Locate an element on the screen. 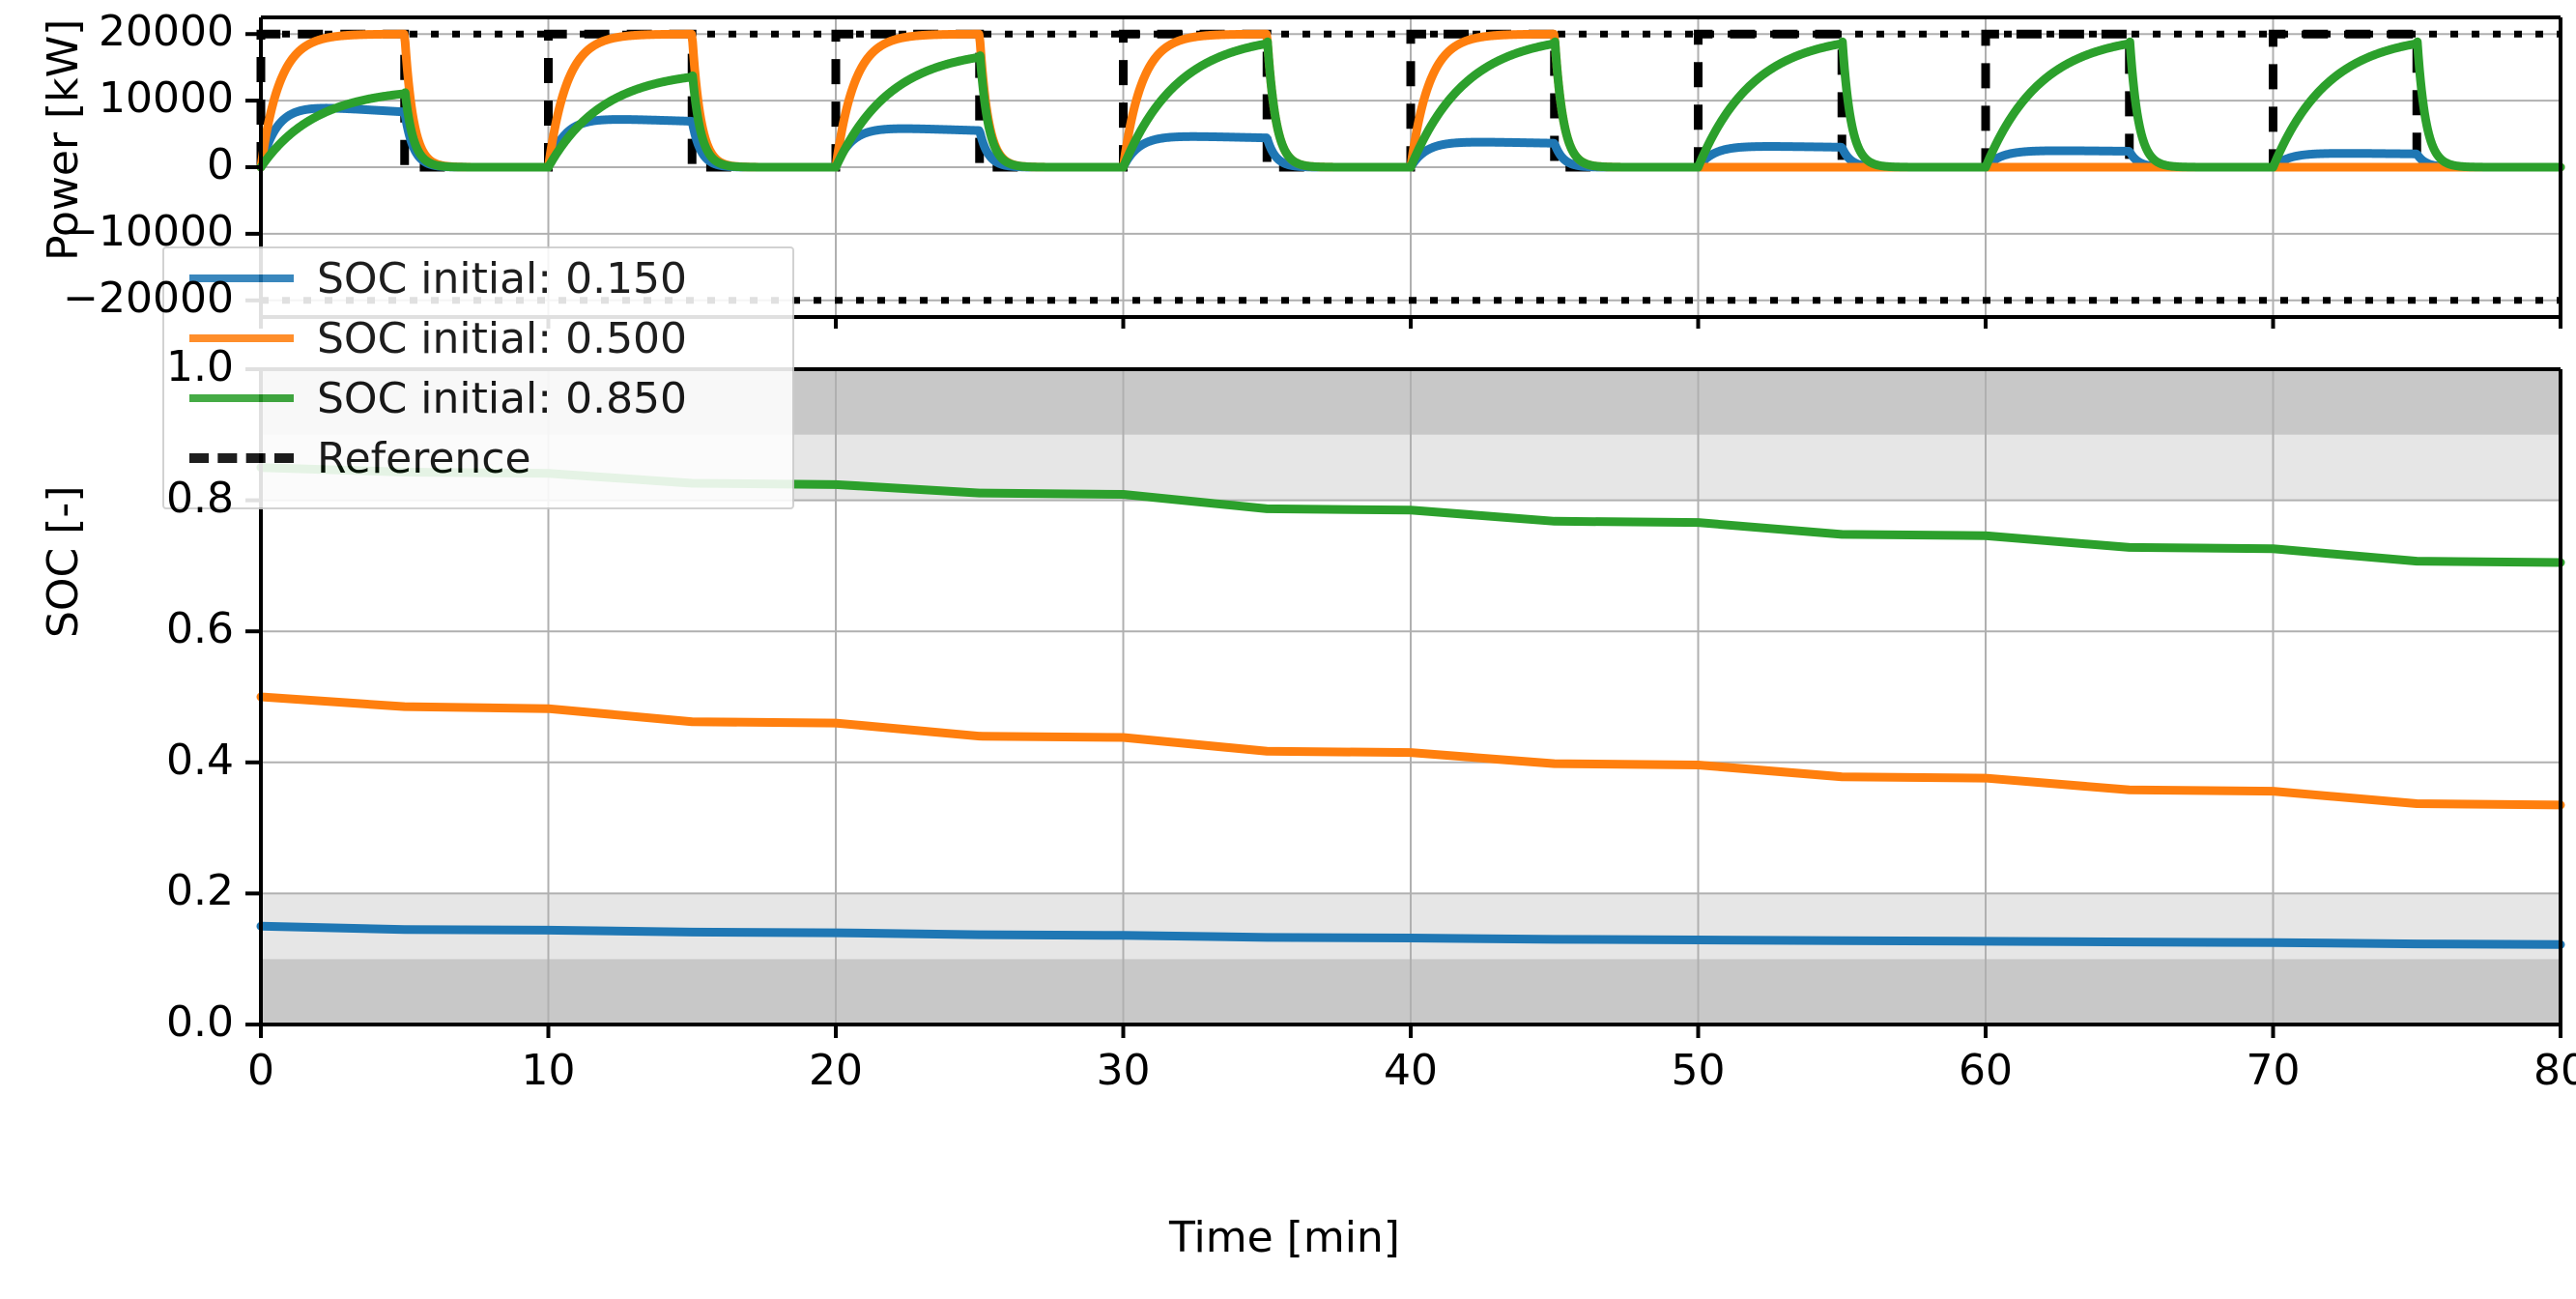  soc-y-axis-label: SOC [-] is located at coordinates (64, 562).